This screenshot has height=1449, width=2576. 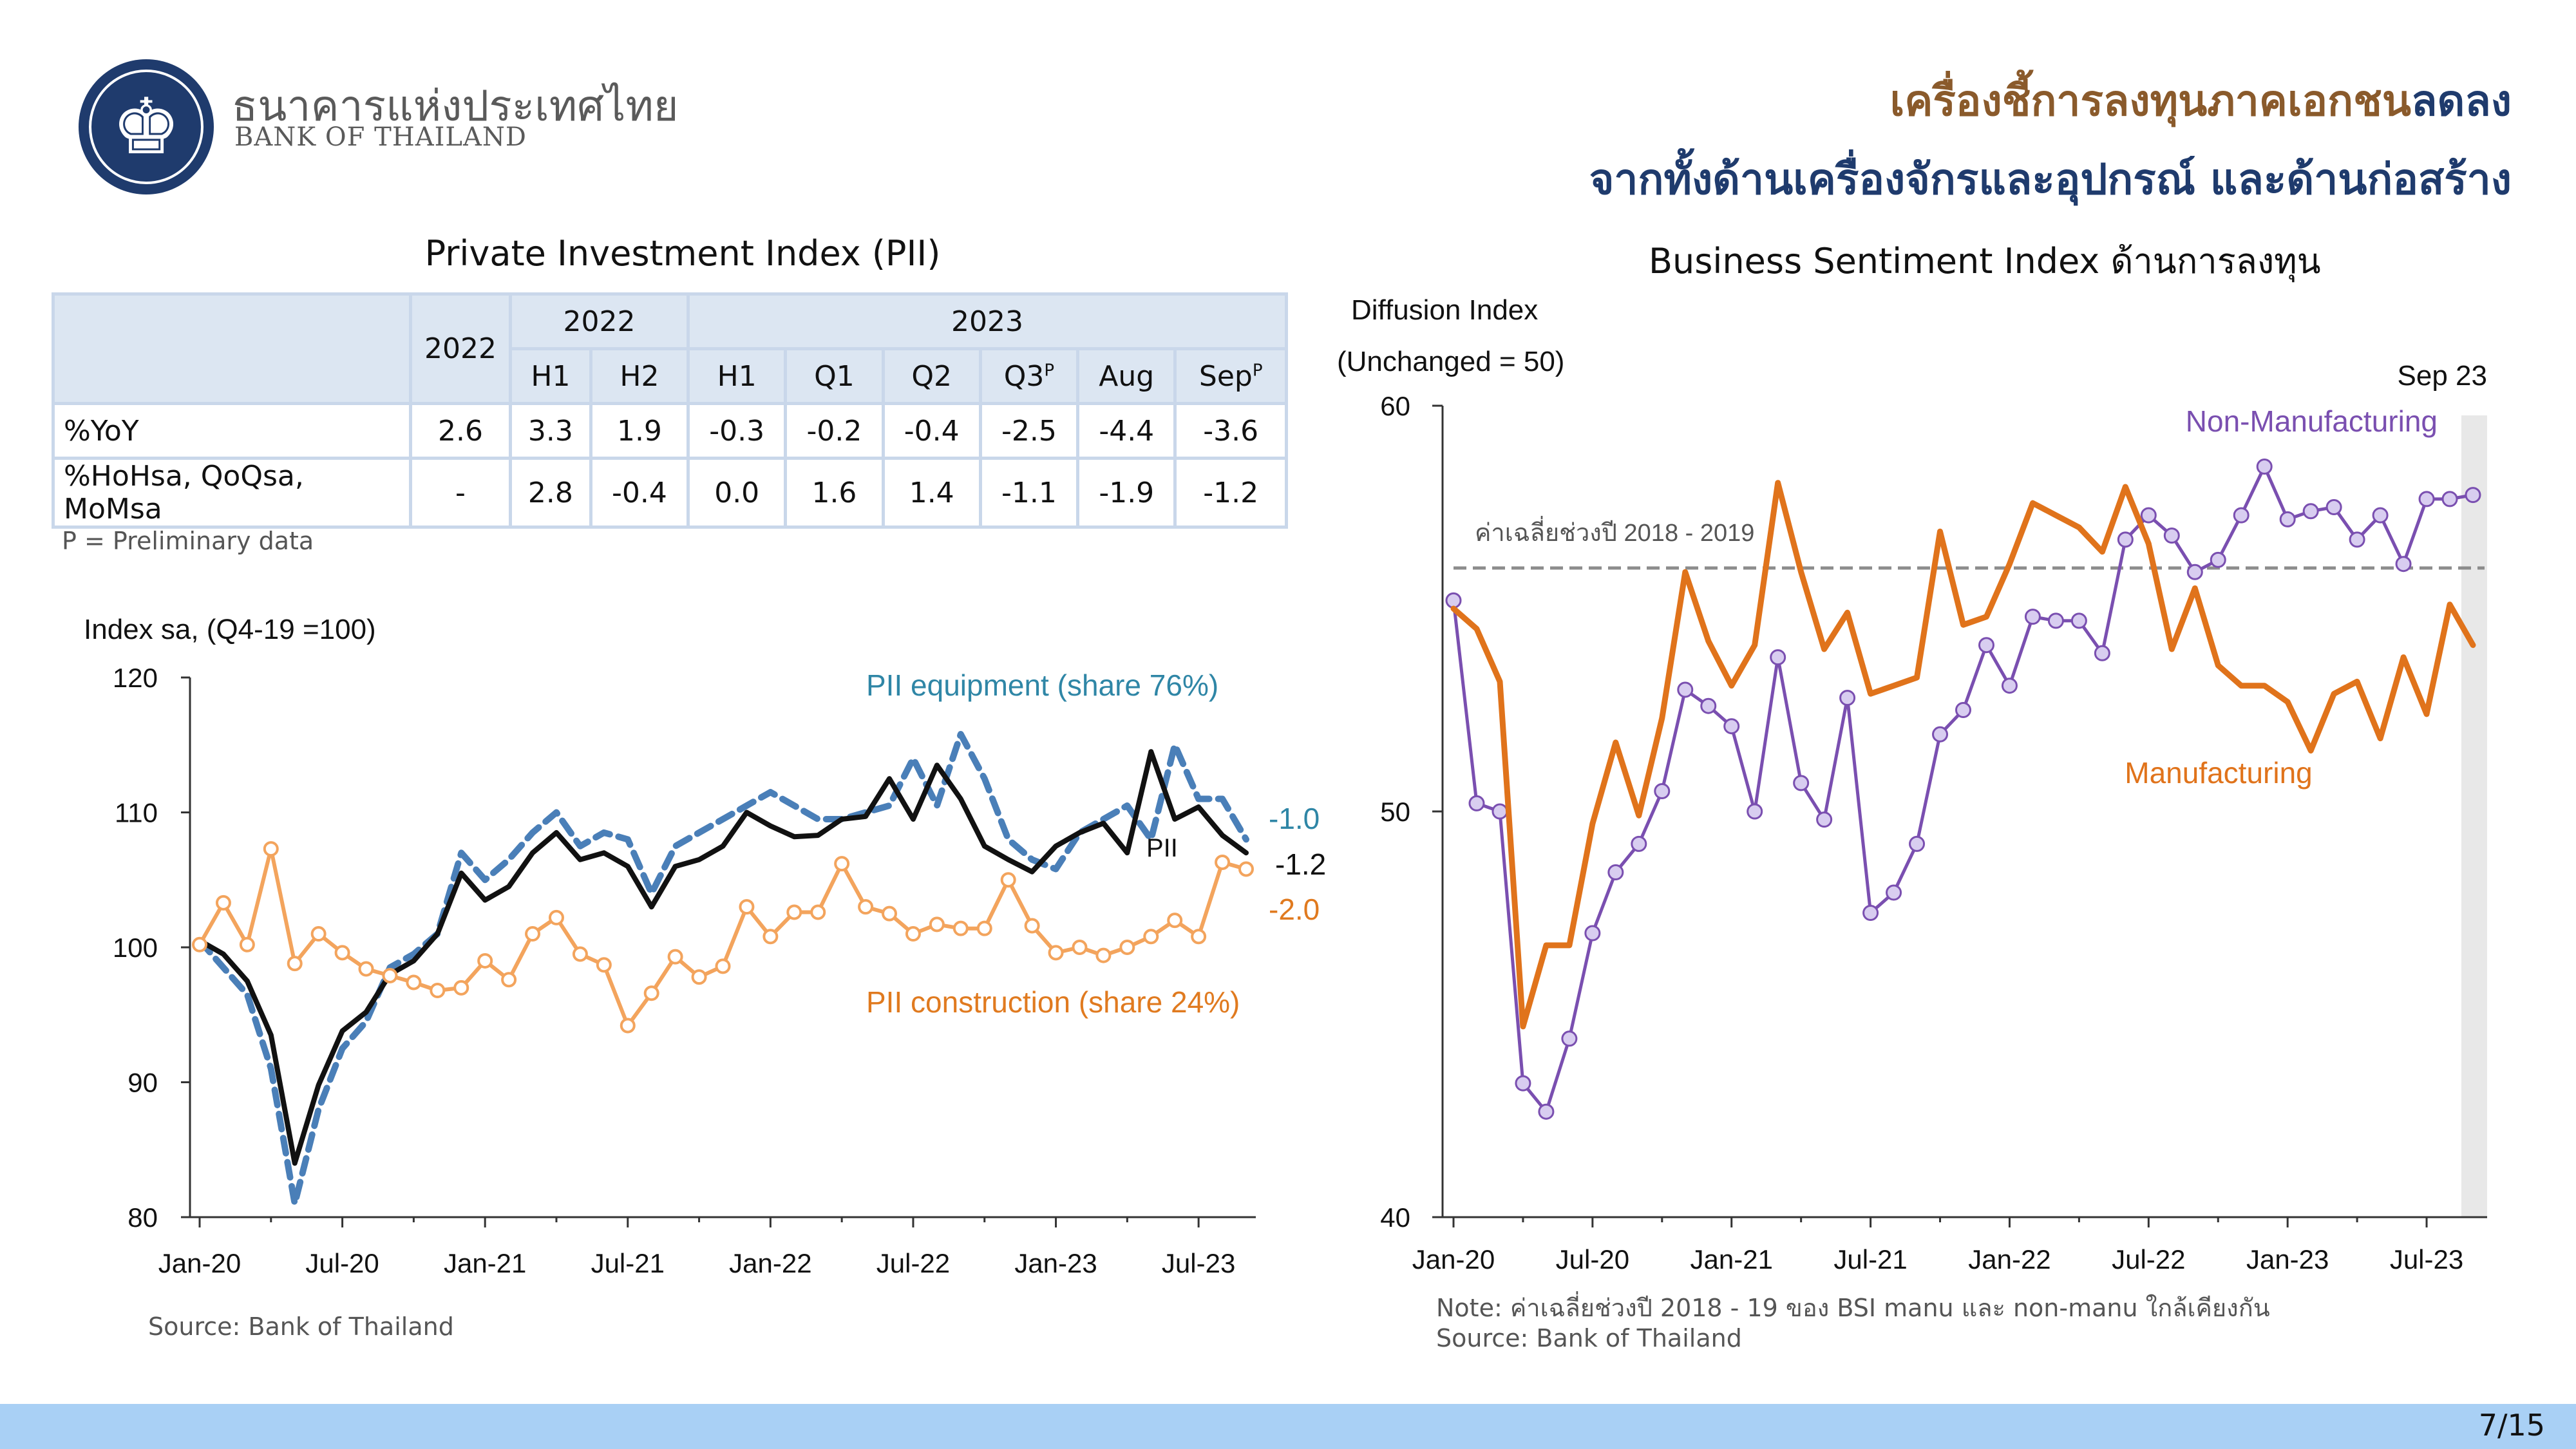 I want to click on x-tick-label: Jul-21, so click(x=628, y=1263).